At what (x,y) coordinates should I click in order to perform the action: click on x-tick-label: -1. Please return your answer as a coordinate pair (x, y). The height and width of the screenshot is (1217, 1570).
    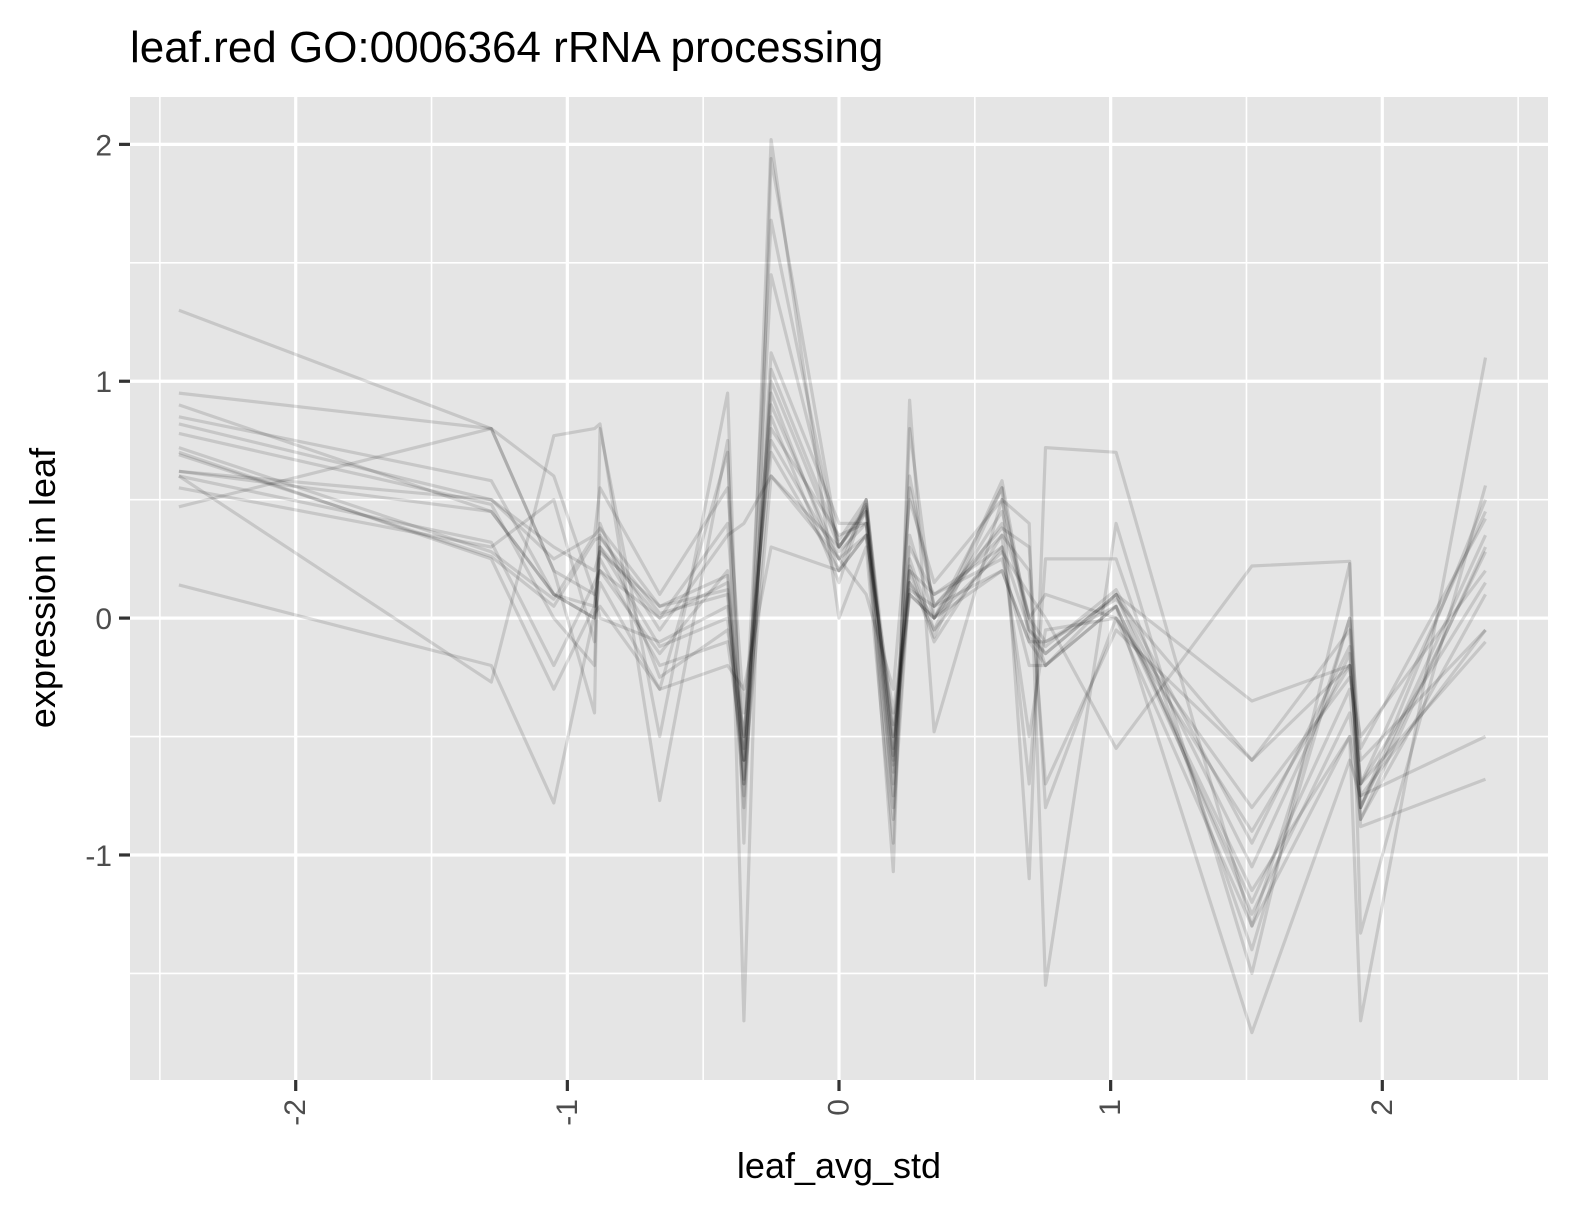
    Looking at the image, I should click on (567, 1112).